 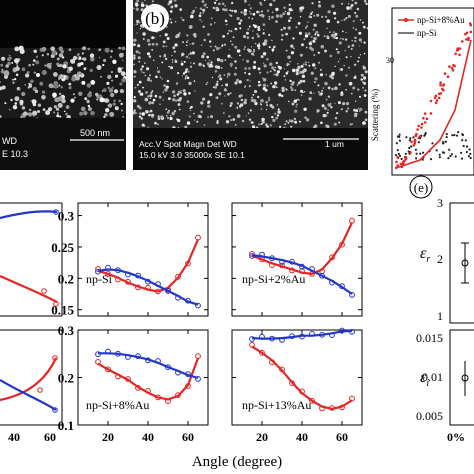 I want to click on panel-e-label: (e), so click(x=421, y=187).